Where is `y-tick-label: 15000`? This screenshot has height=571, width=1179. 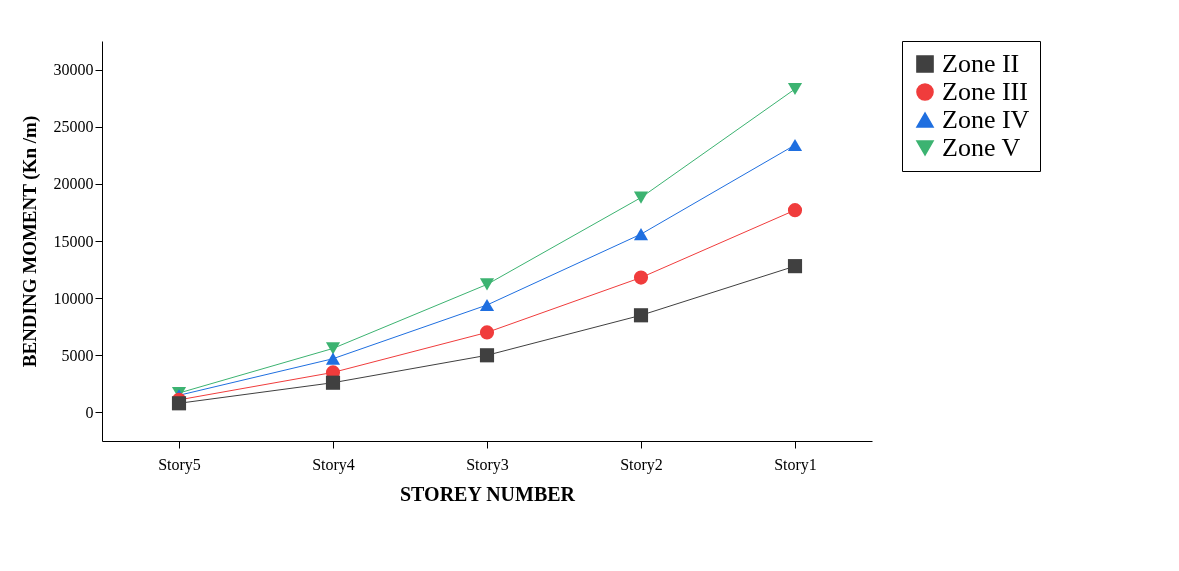 y-tick-label: 15000 is located at coordinates (73, 241).